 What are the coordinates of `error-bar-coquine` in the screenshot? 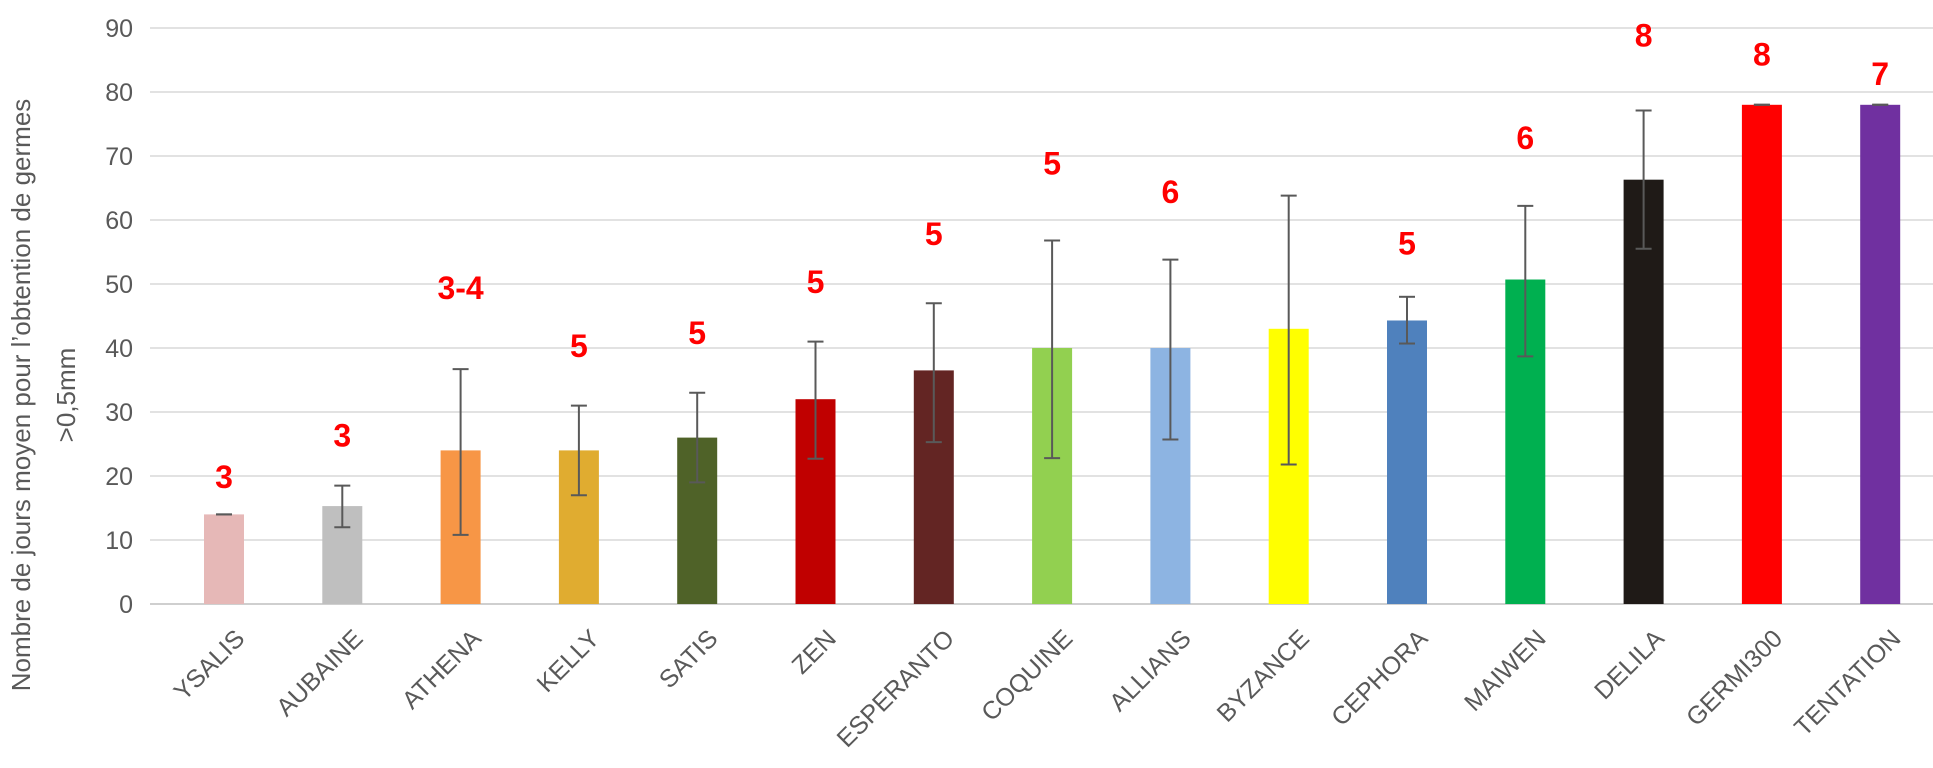 It's located at (1052, 349).